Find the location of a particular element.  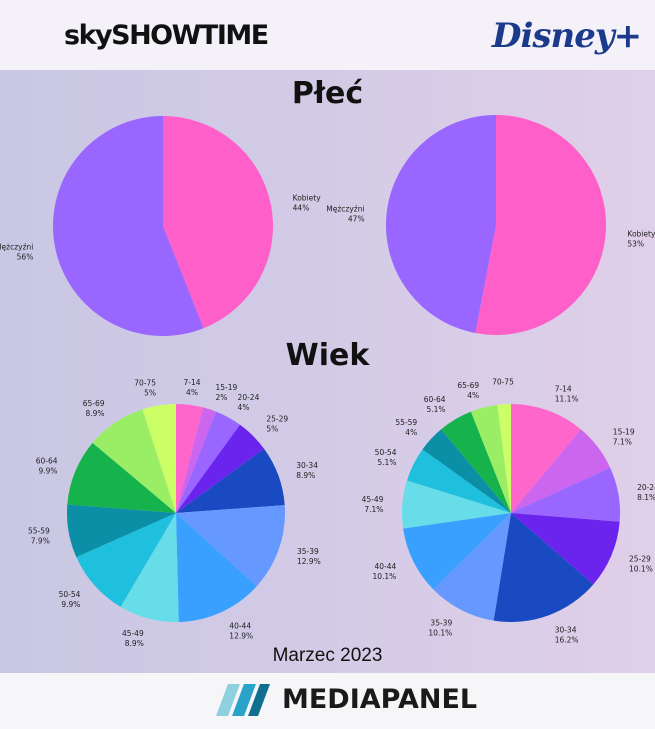

slice-category-label: 50-54 is located at coordinates (386, 452).